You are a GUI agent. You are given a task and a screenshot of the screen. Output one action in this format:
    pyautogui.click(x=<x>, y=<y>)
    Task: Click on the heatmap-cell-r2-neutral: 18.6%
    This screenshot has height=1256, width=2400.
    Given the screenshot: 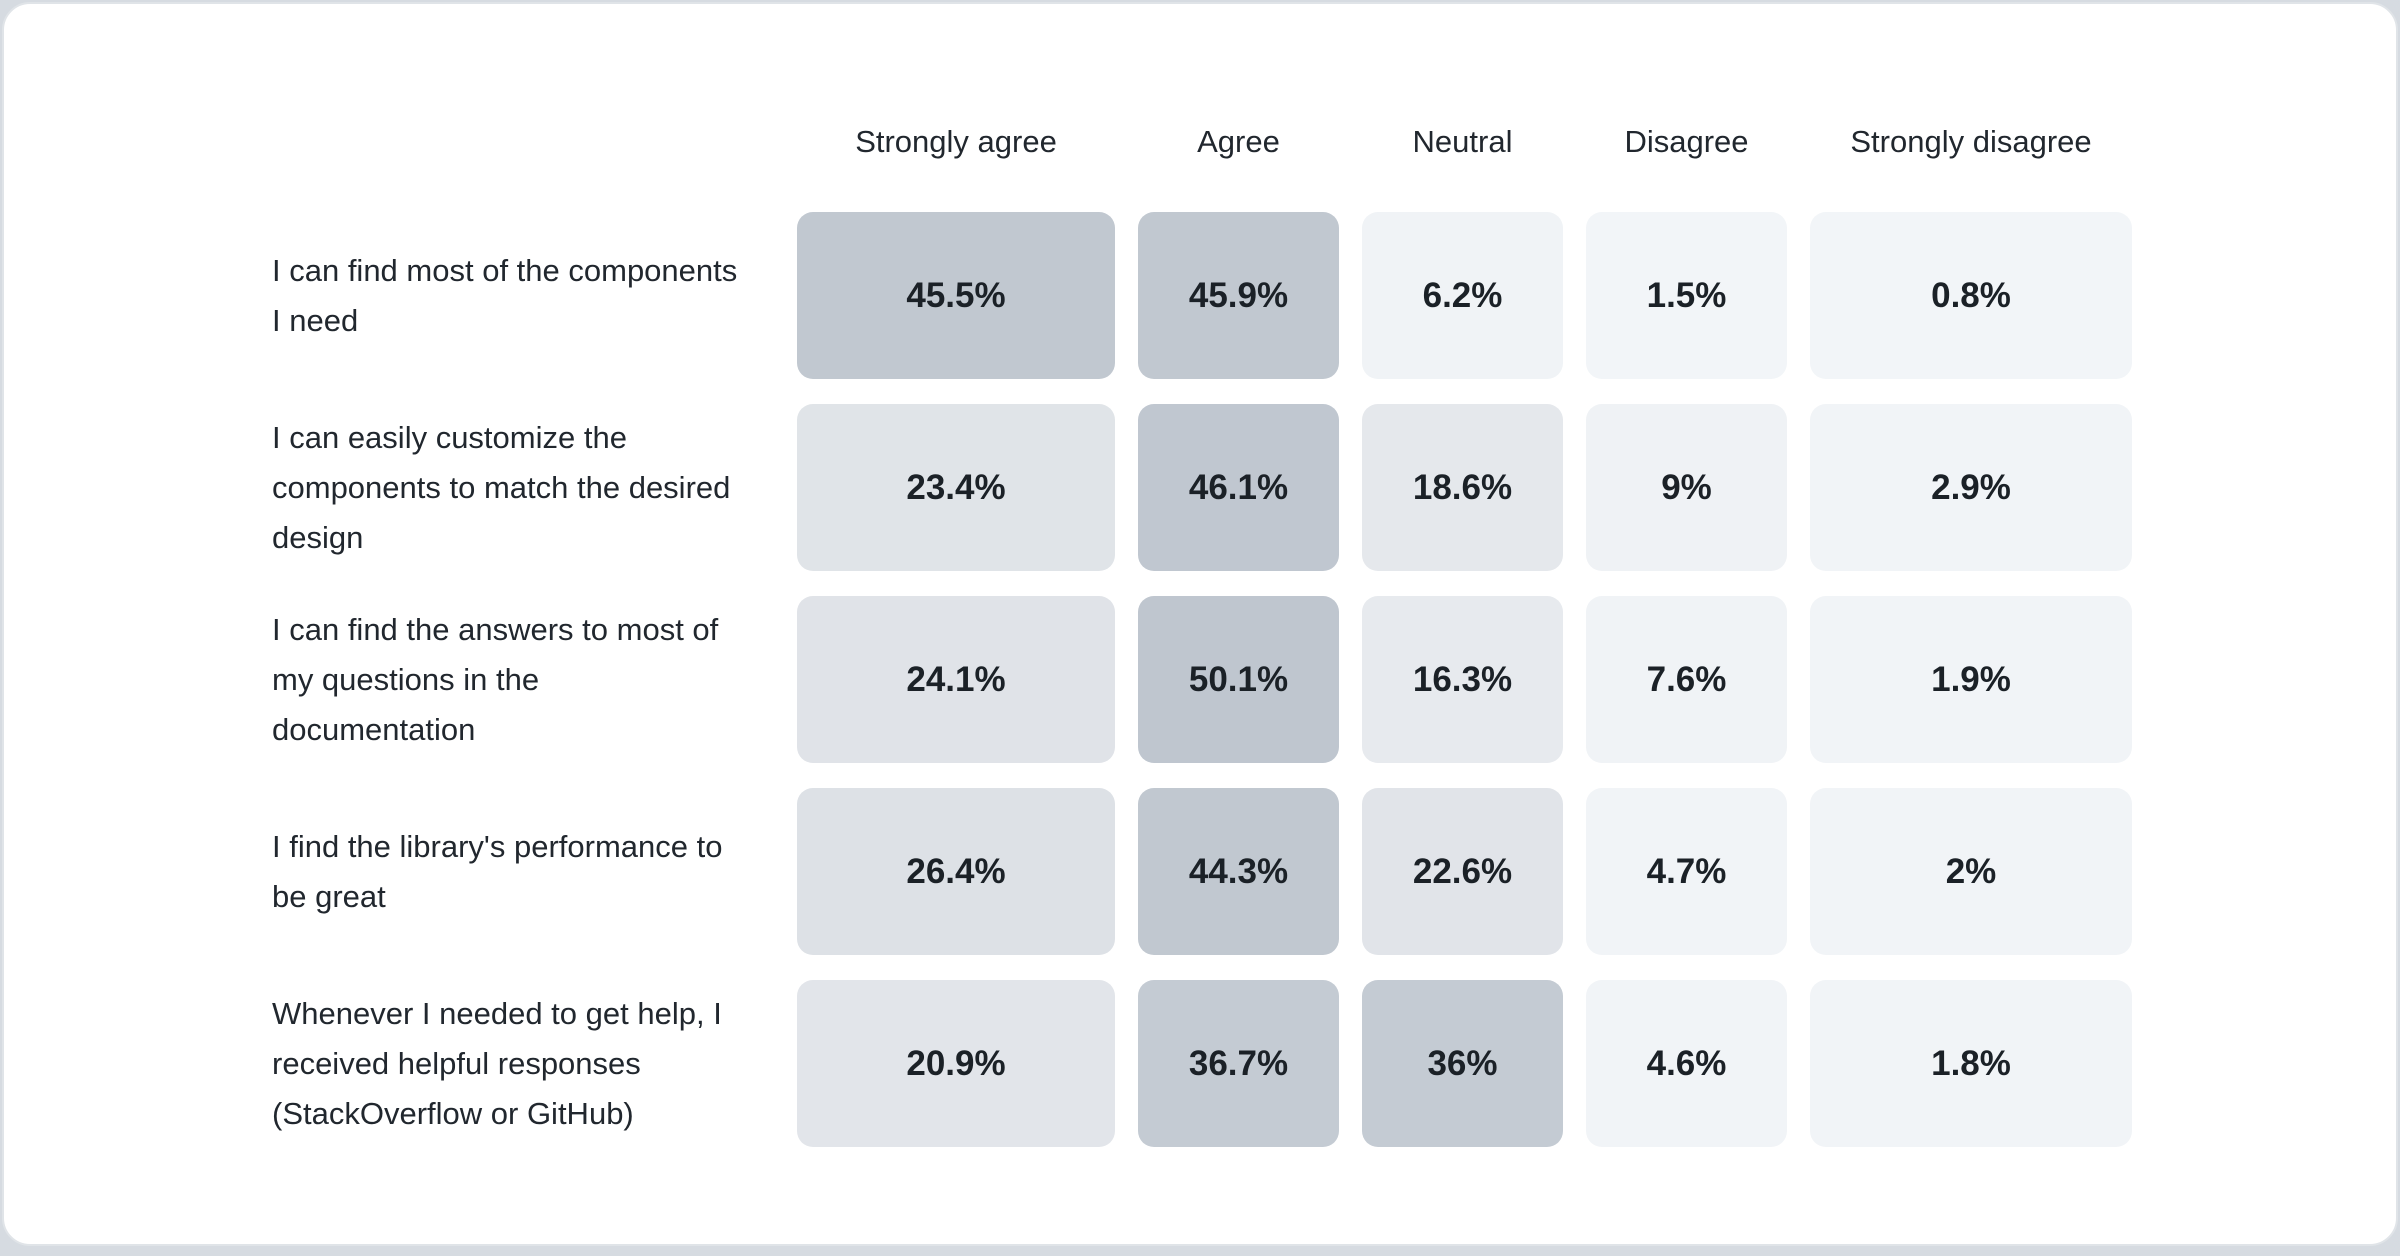 What is the action you would take?
    pyautogui.click(x=1462, y=487)
    